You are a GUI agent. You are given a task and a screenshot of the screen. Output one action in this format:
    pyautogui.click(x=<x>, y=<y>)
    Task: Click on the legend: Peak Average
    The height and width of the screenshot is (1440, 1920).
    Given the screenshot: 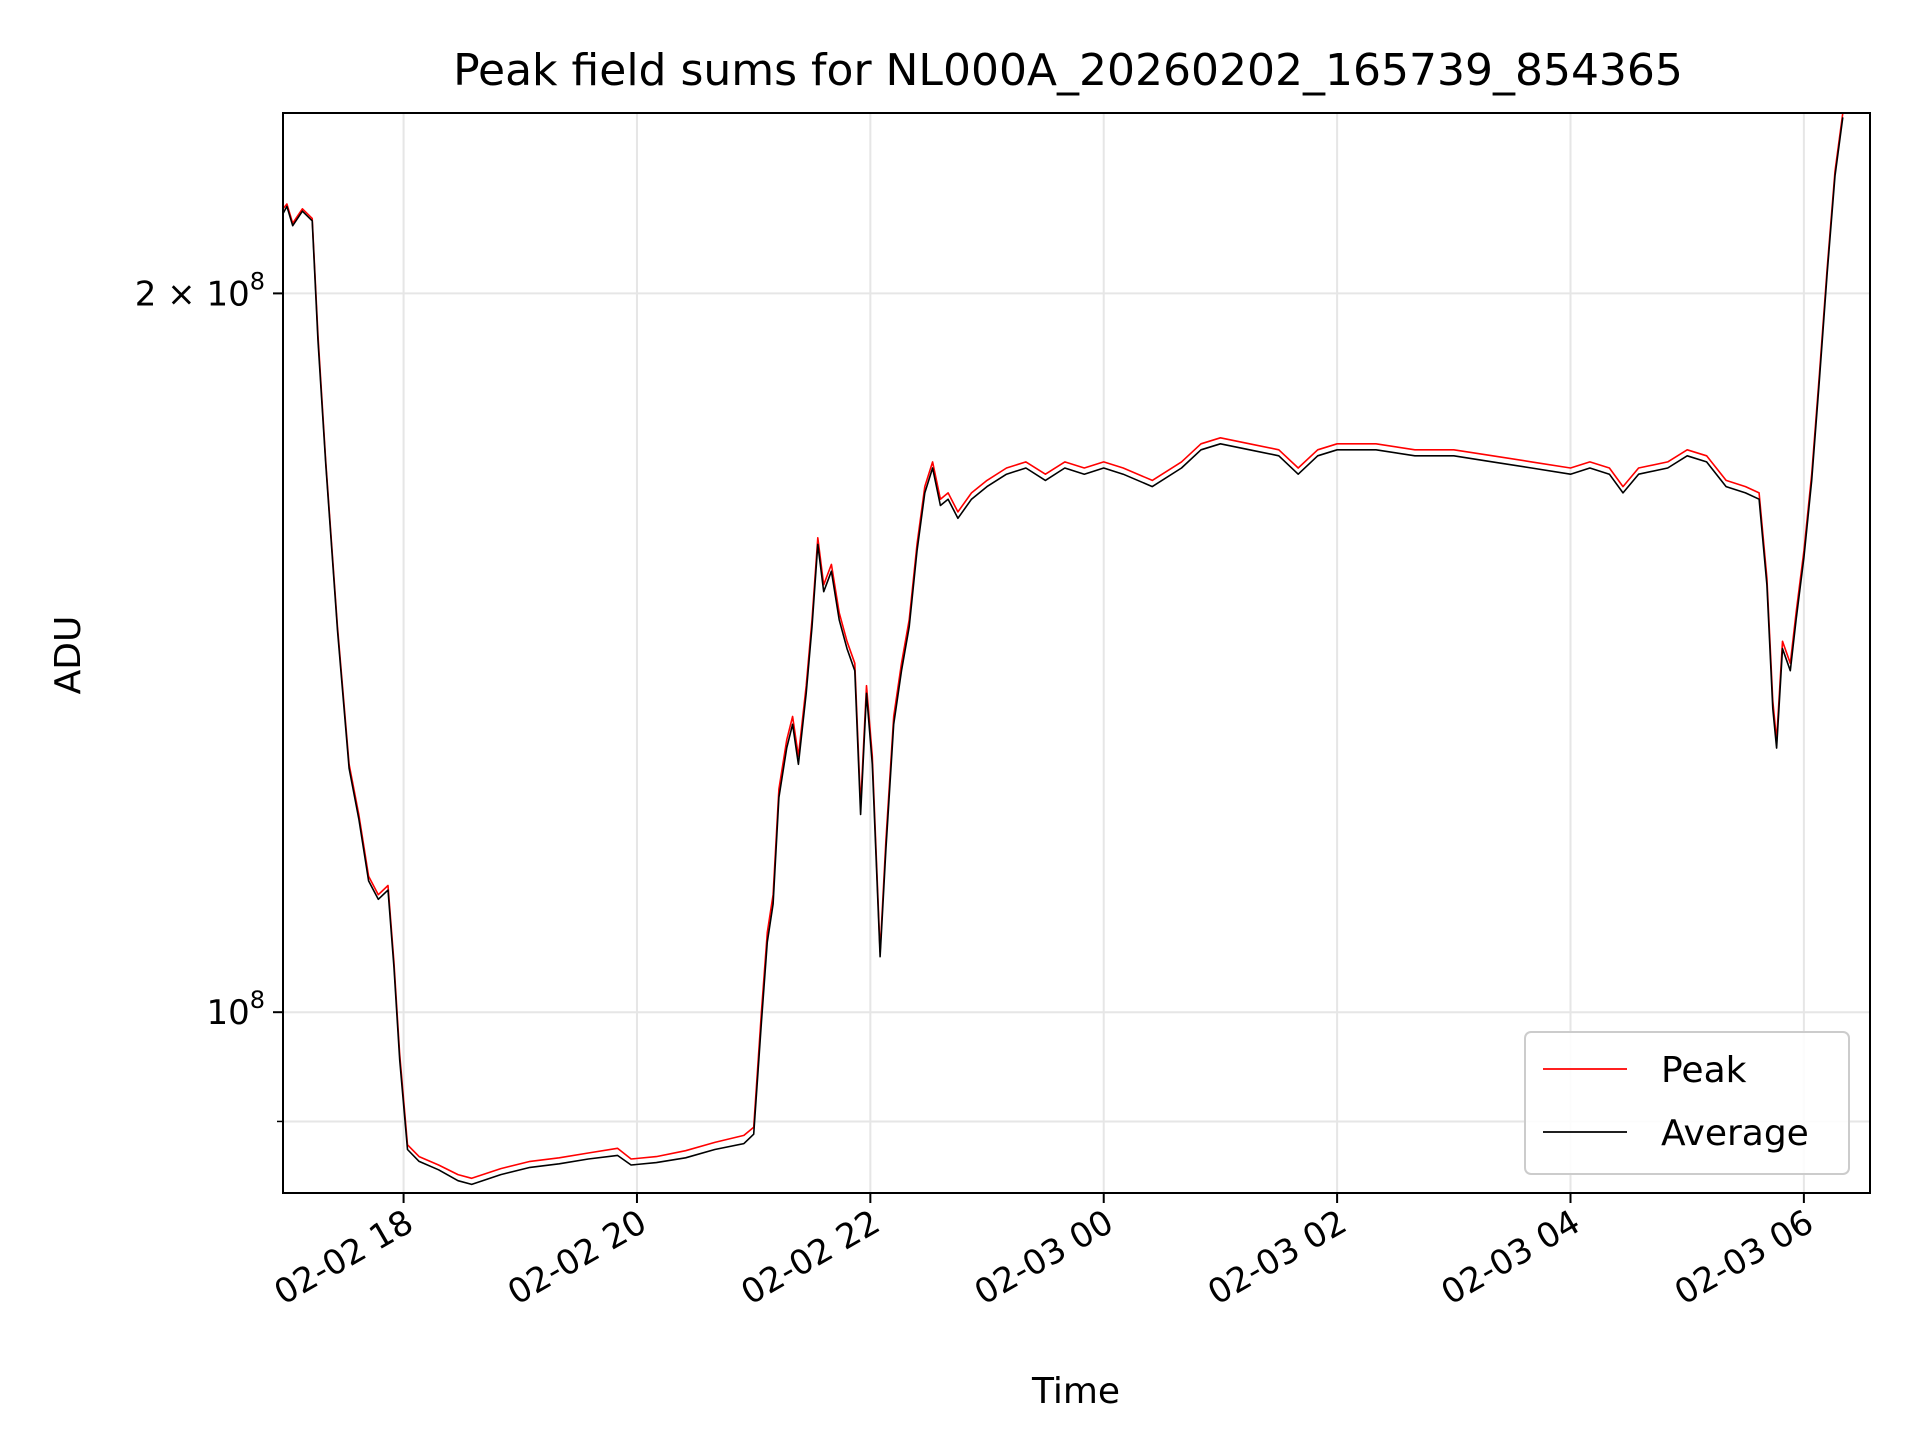 What is the action you would take?
    pyautogui.click(x=1687, y=1103)
    